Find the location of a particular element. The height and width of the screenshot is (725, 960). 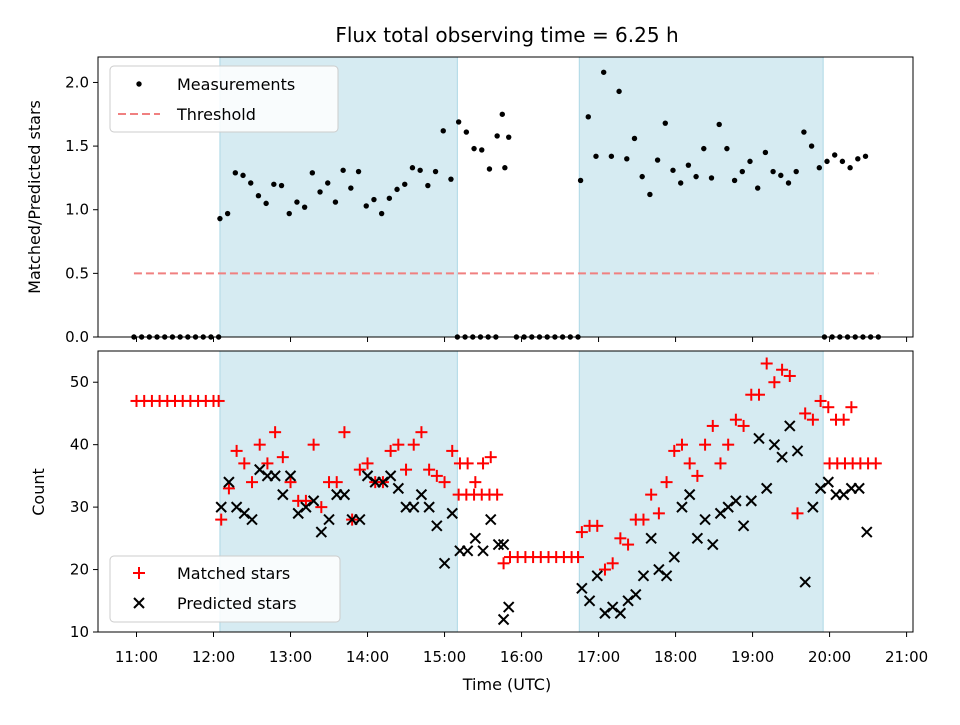

legend-predicted-marker is located at coordinates (139, 603).